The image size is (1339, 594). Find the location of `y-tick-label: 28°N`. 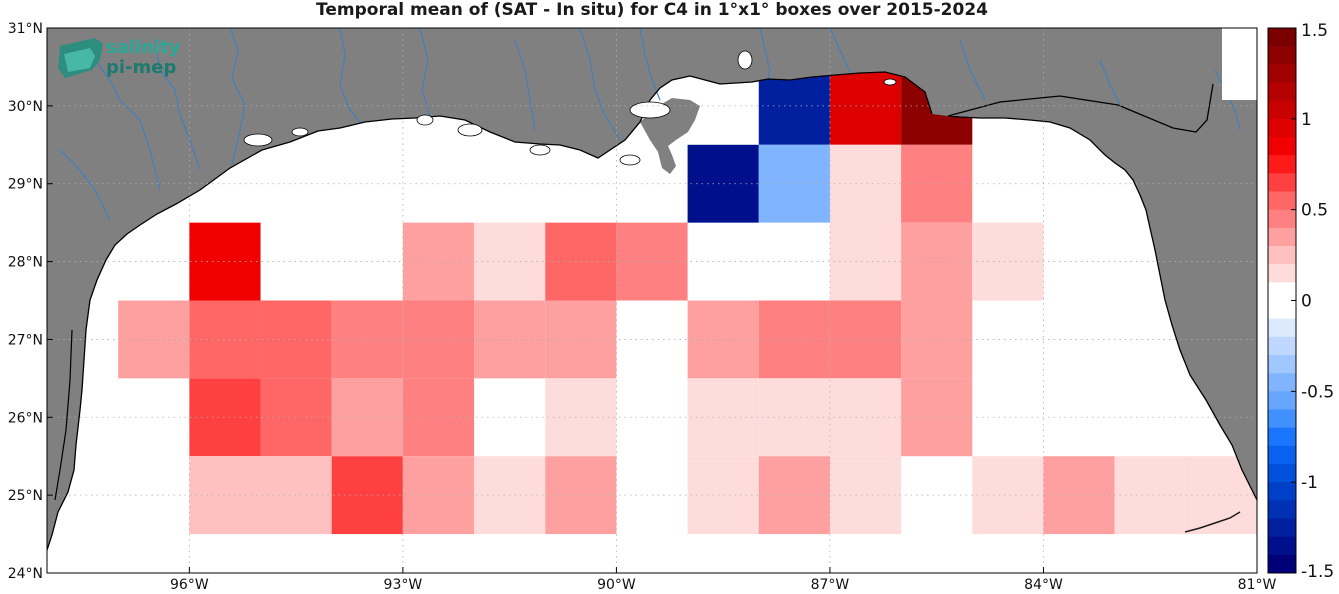

y-tick-label: 28°N is located at coordinates (25, 263).